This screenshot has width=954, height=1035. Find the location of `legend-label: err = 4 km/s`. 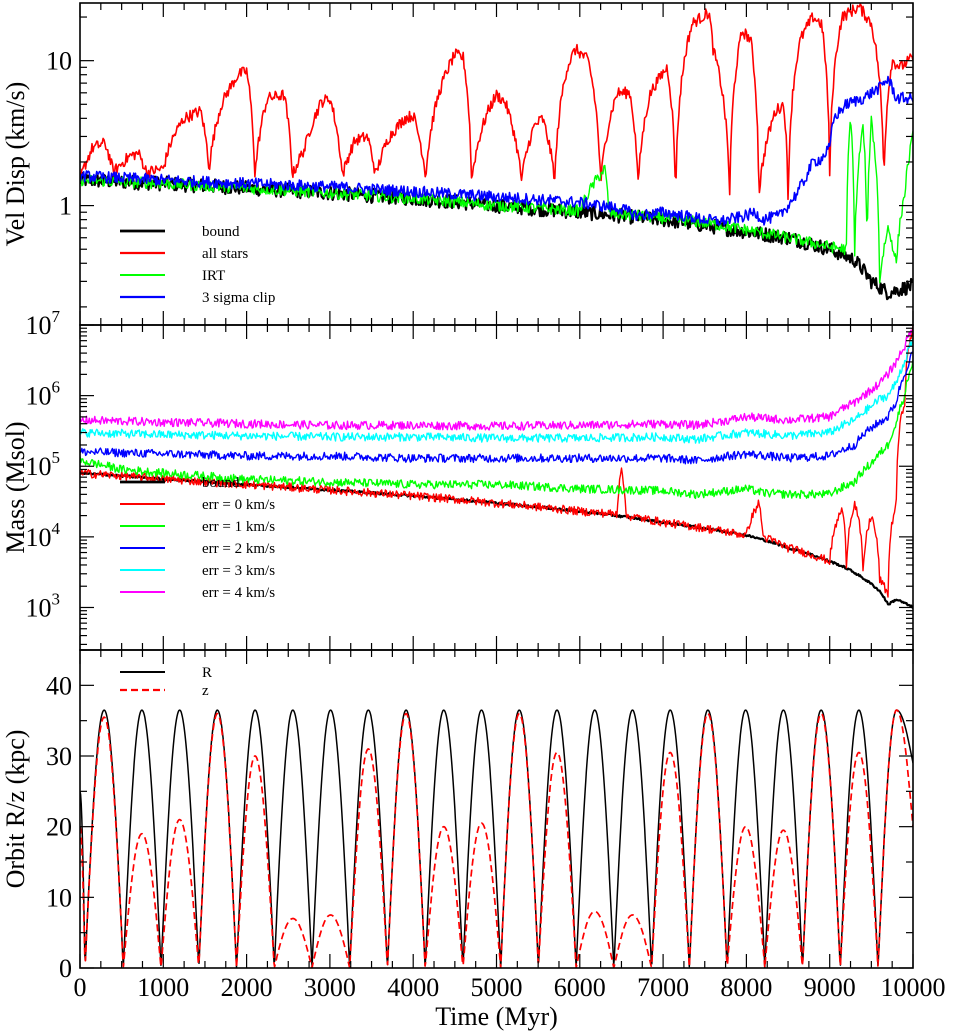

legend-label: err = 4 km/s is located at coordinates (238, 593).